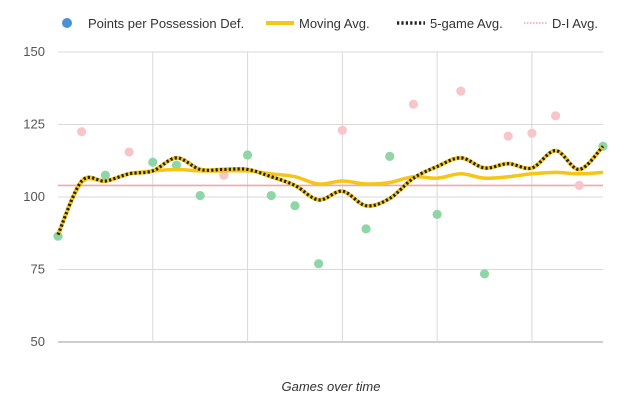  Describe the element at coordinates (166, 23) in the screenshot. I see `legend-label: Points per Possession Def.` at that location.